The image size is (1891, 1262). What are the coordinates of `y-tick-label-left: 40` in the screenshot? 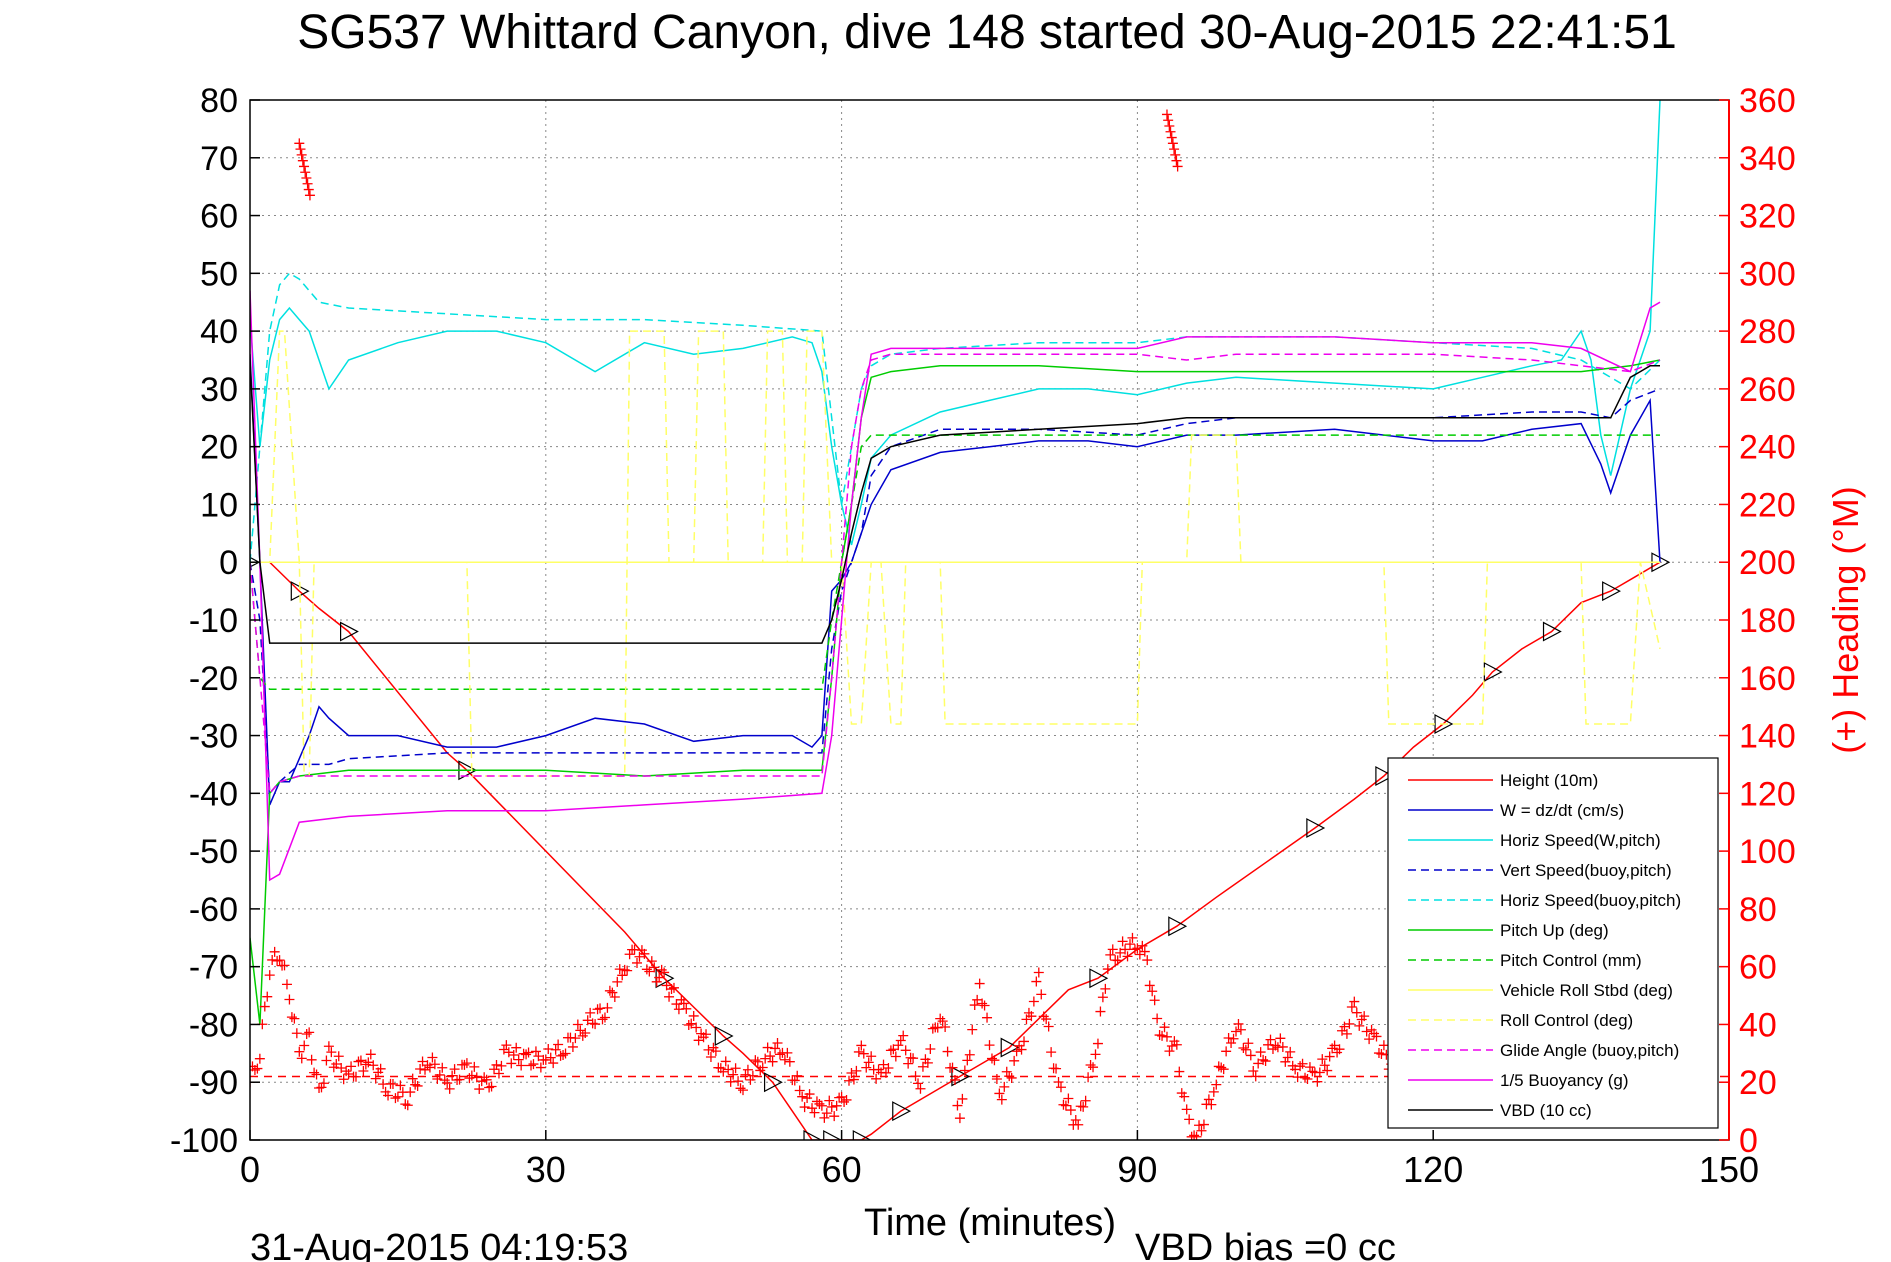 It's located at (219, 332).